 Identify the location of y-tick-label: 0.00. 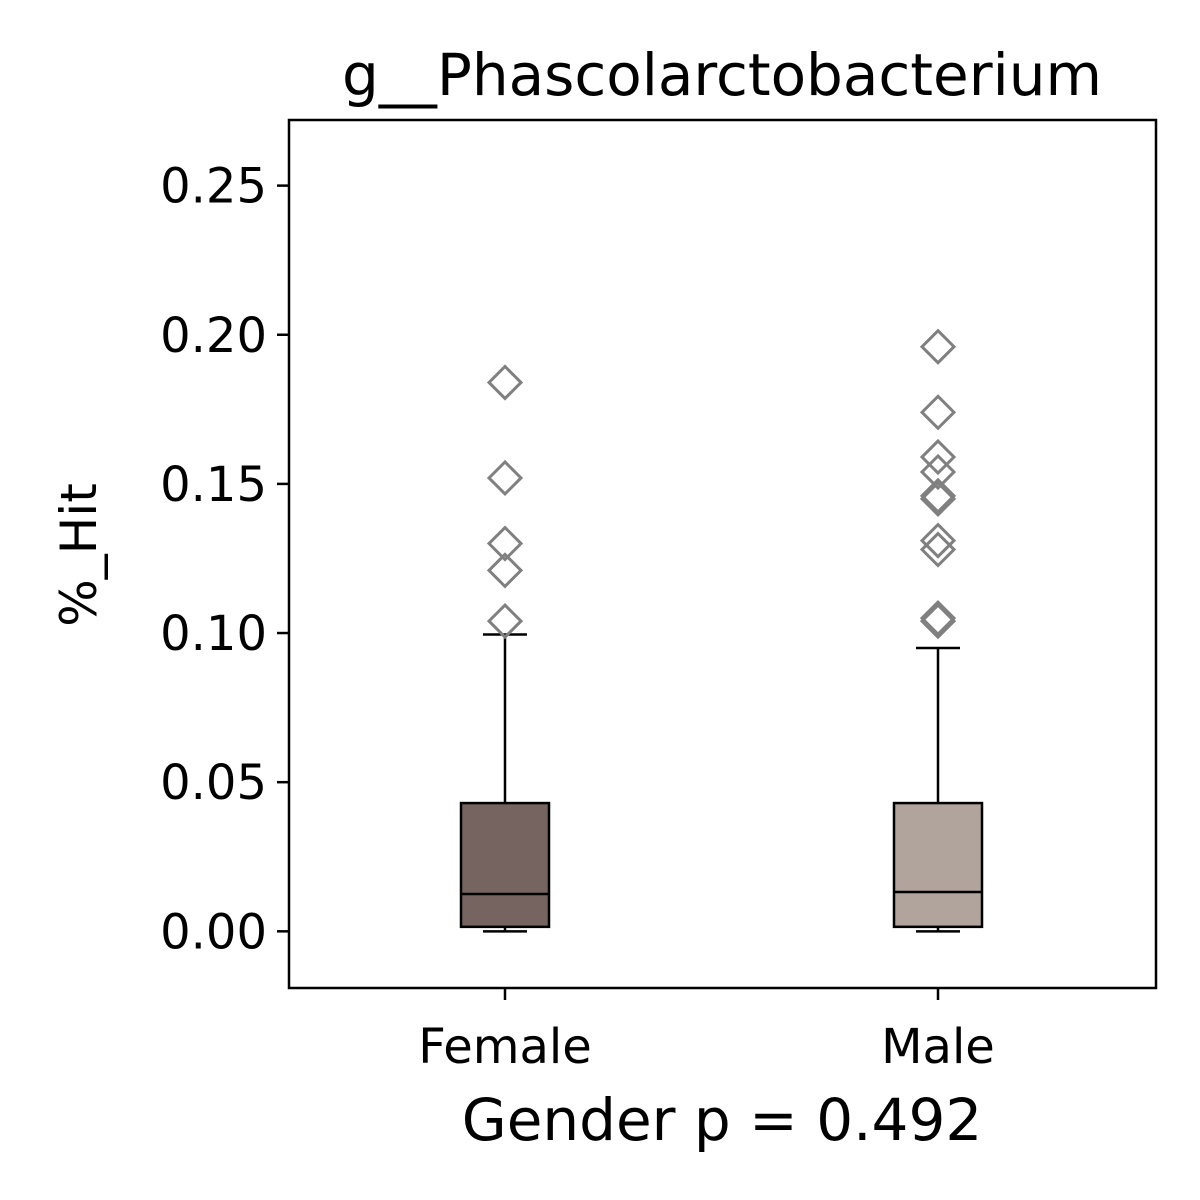
(213, 932).